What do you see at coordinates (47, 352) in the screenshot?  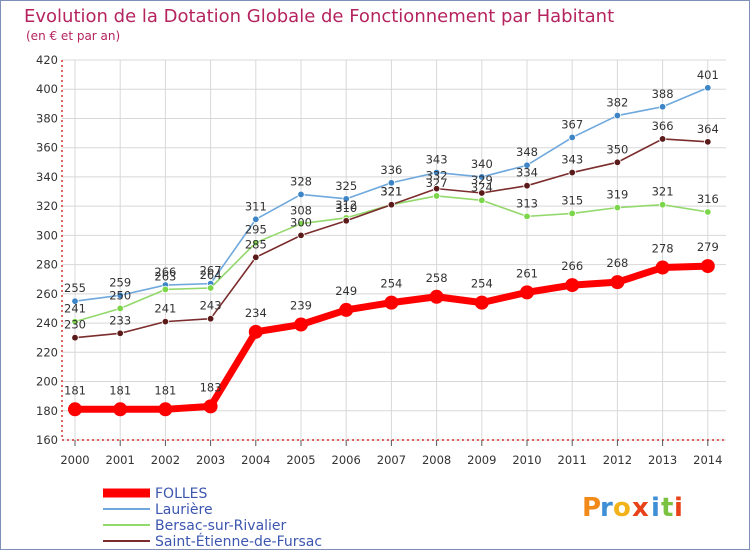 I see `y-tick-label: 220` at bounding box center [47, 352].